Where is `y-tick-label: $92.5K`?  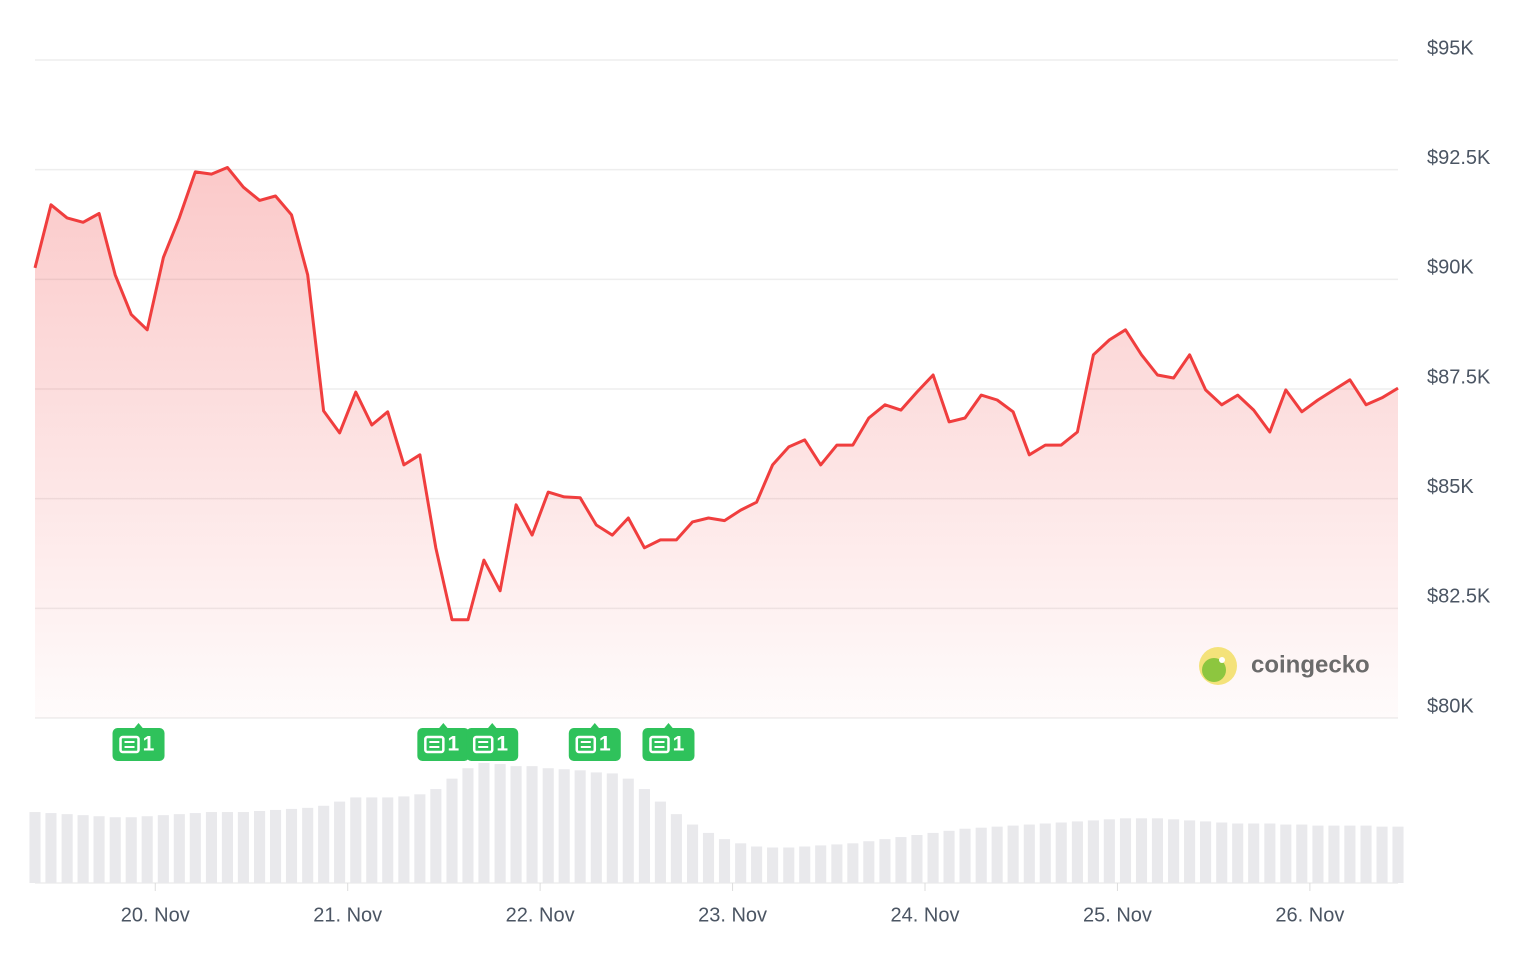 y-tick-label: $92.5K is located at coordinates (1459, 158).